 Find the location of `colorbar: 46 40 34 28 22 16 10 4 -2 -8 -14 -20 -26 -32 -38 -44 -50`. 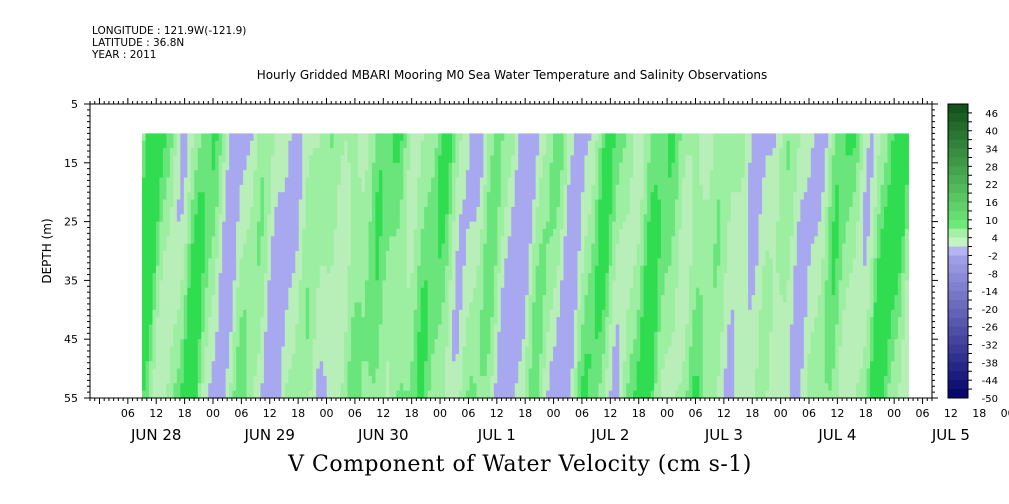

colorbar: 46 40 34 28 22 16 10 4 -2 -8 -14 -20 -26 -32 -38 -44 -50 is located at coordinates (972, 254).